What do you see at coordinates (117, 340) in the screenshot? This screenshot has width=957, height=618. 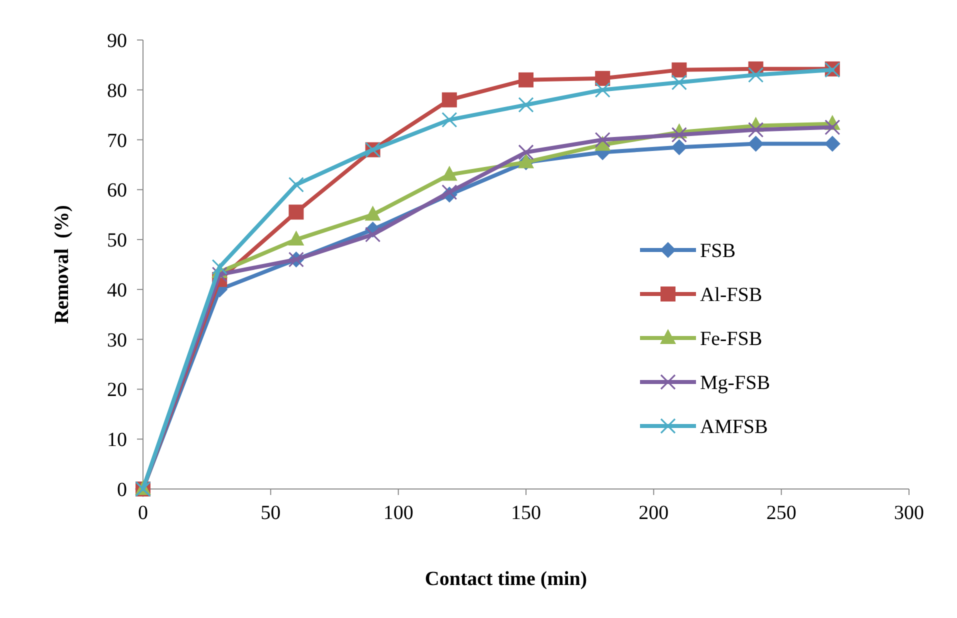 I see `y-tick-label: 30` at bounding box center [117, 340].